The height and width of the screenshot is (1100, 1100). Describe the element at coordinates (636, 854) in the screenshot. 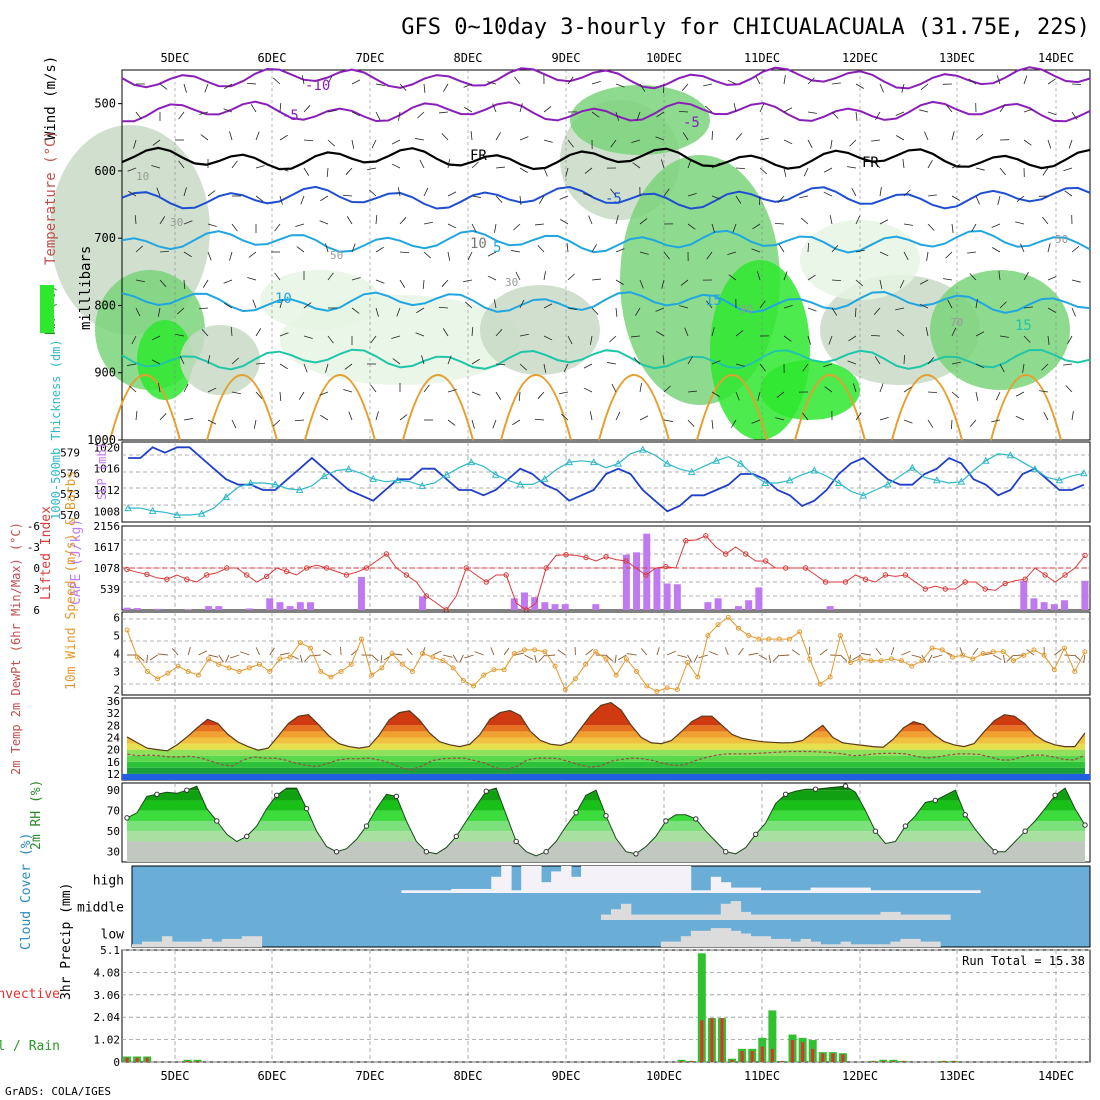

I see `rh-point` at that location.